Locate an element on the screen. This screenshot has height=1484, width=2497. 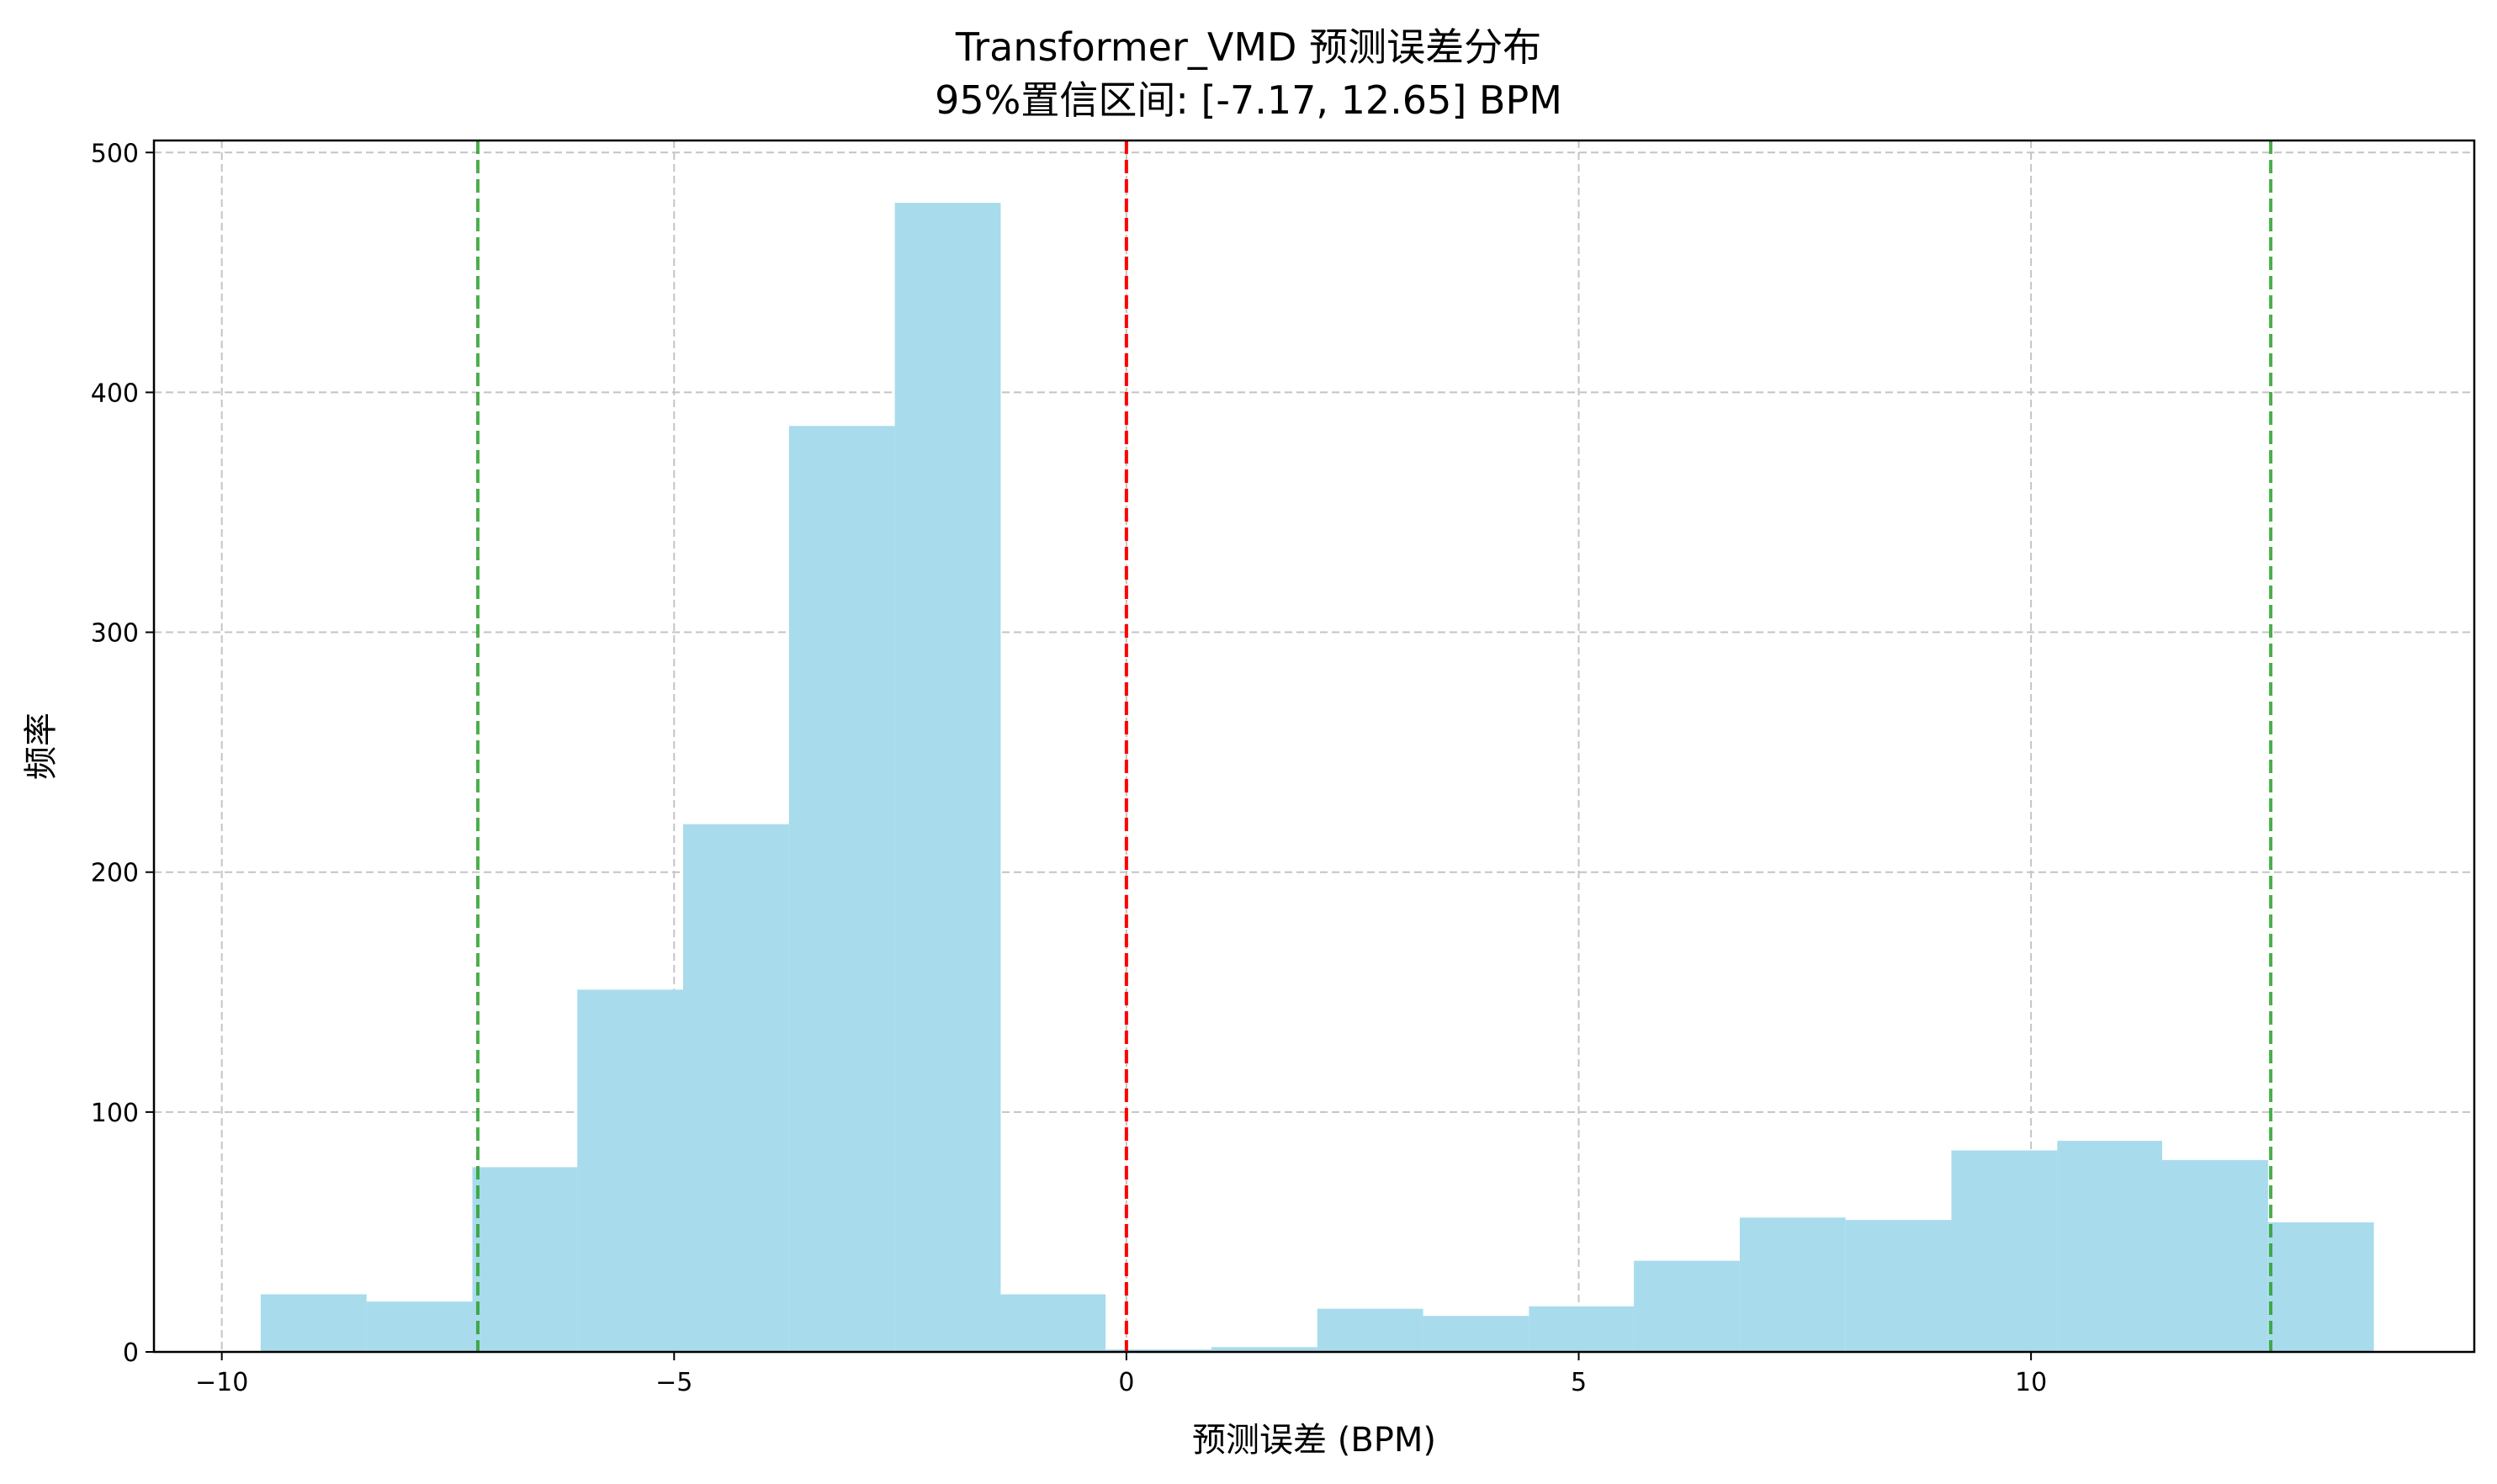
y-tick-label: 100 is located at coordinates (115, 1113).